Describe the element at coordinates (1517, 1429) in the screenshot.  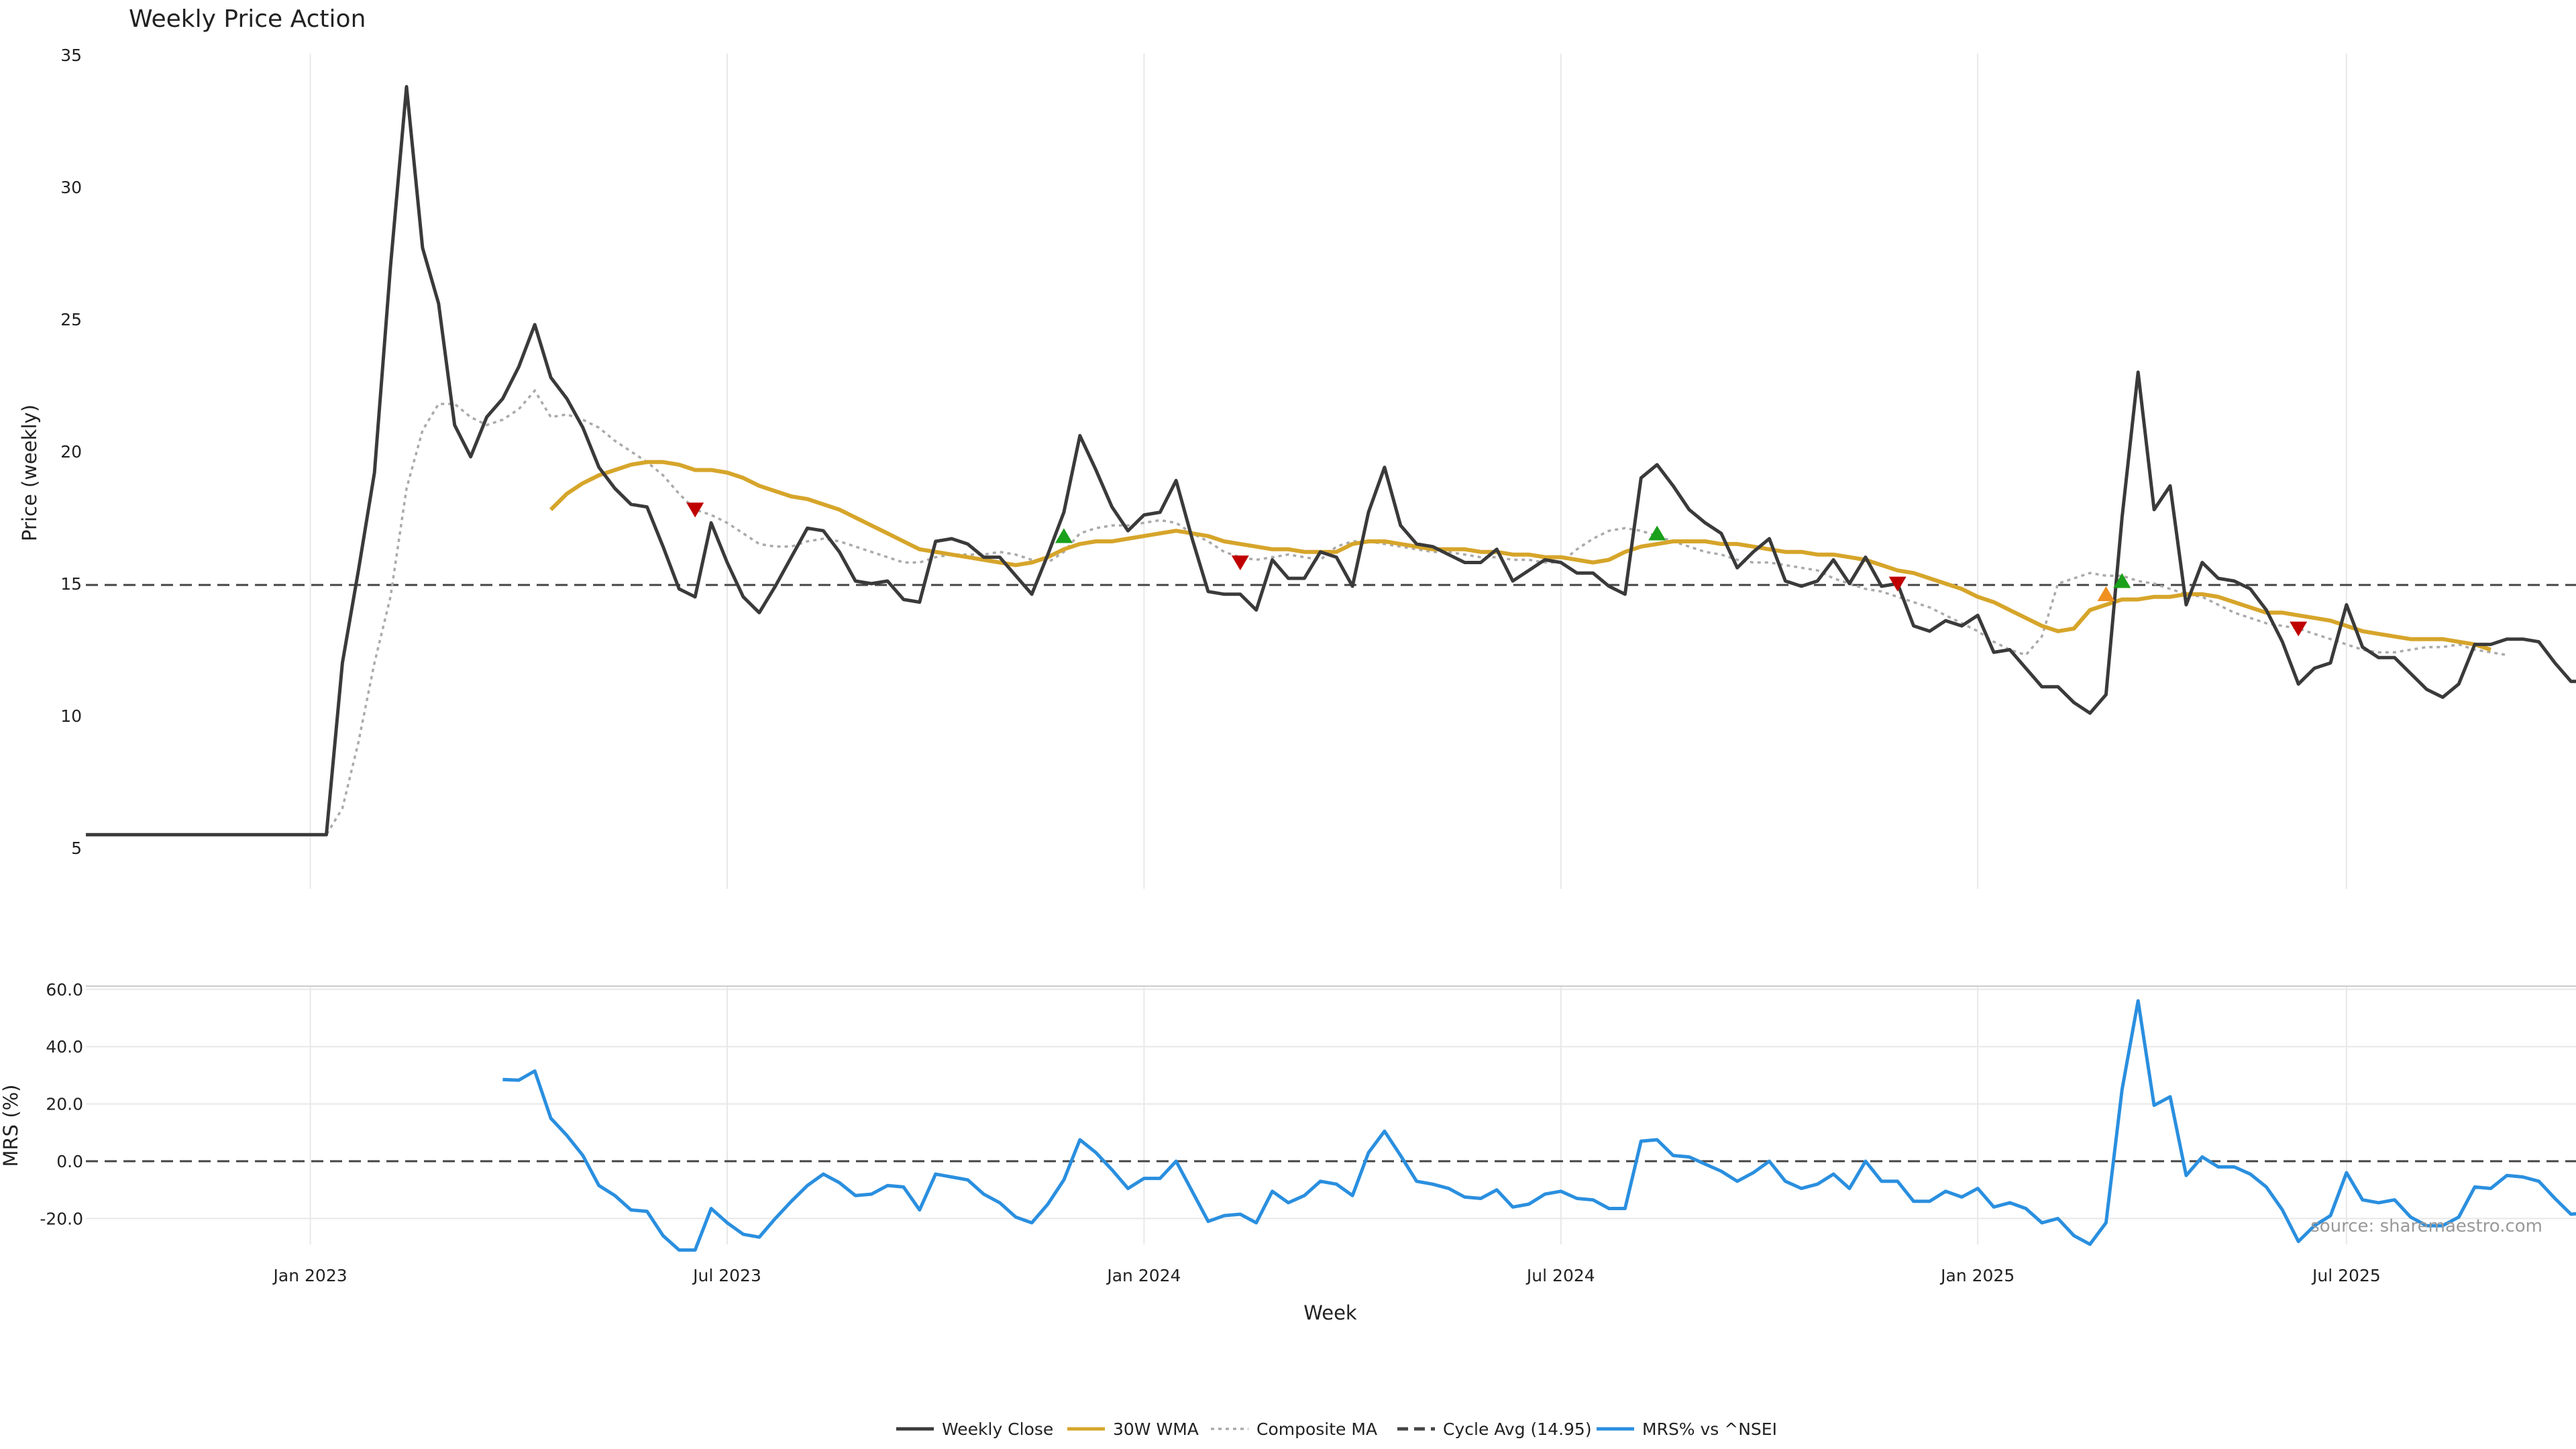
I see `legend-label: Cycle Avg (14.95)` at that location.